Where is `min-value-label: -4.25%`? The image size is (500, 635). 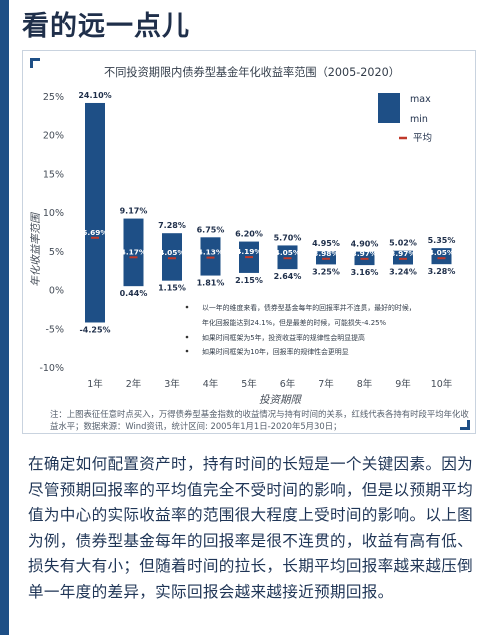 min-value-label: -4.25% is located at coordinates (94, 329).